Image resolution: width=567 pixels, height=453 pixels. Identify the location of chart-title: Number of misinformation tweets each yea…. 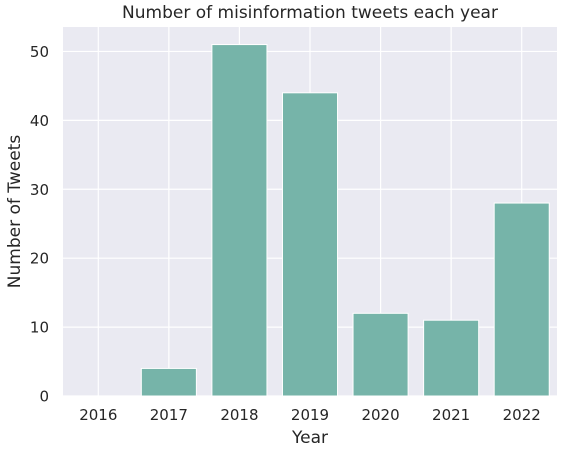
(310, 13).